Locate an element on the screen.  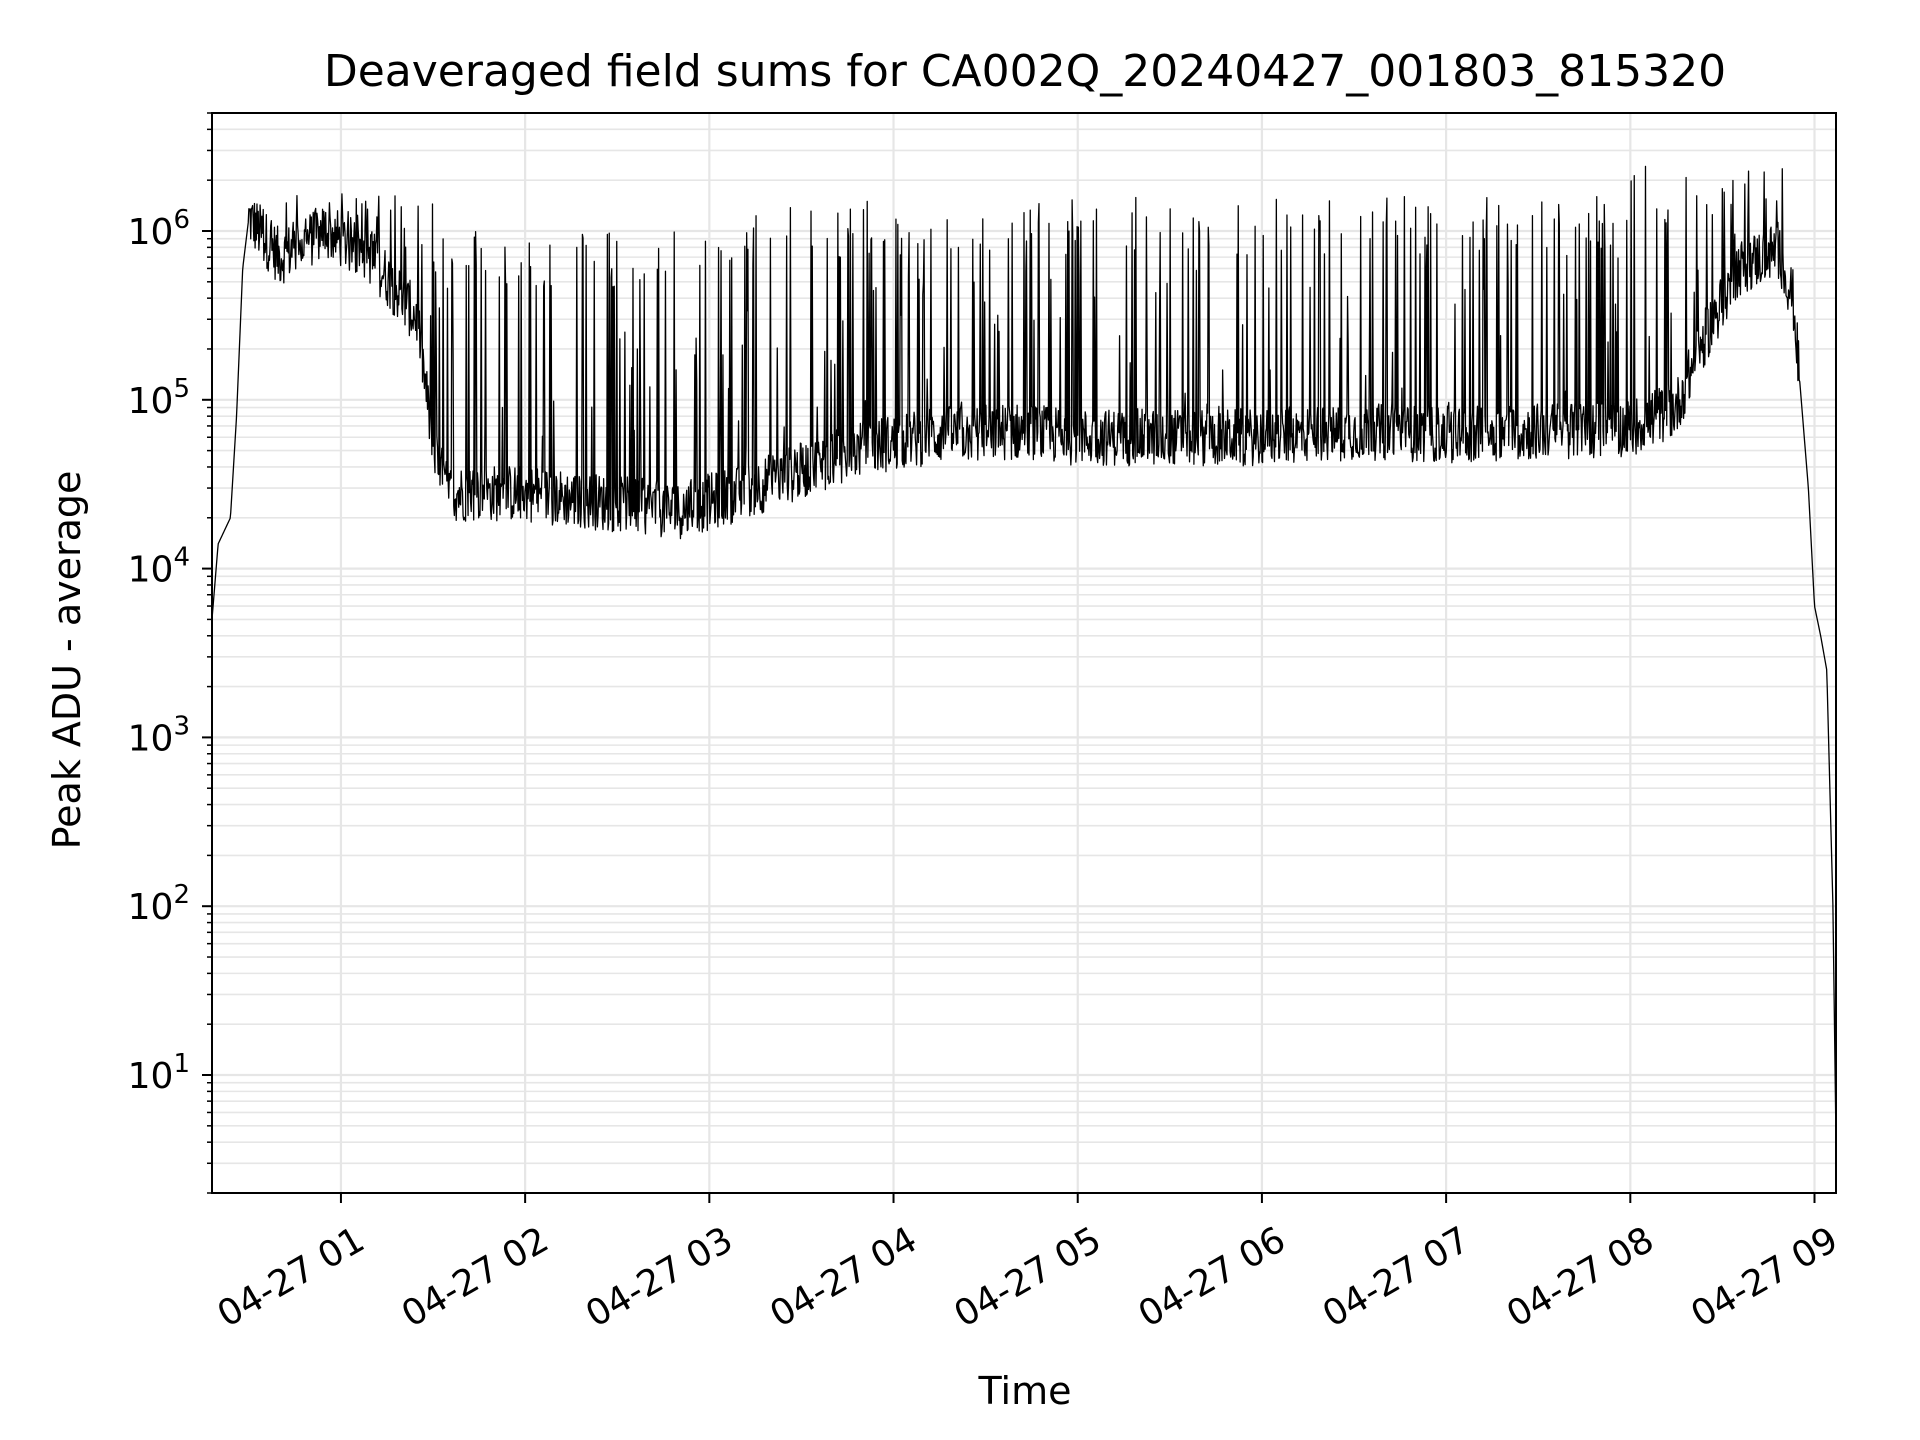
y-tick-label: 10² is located at coordinates (159, 904).